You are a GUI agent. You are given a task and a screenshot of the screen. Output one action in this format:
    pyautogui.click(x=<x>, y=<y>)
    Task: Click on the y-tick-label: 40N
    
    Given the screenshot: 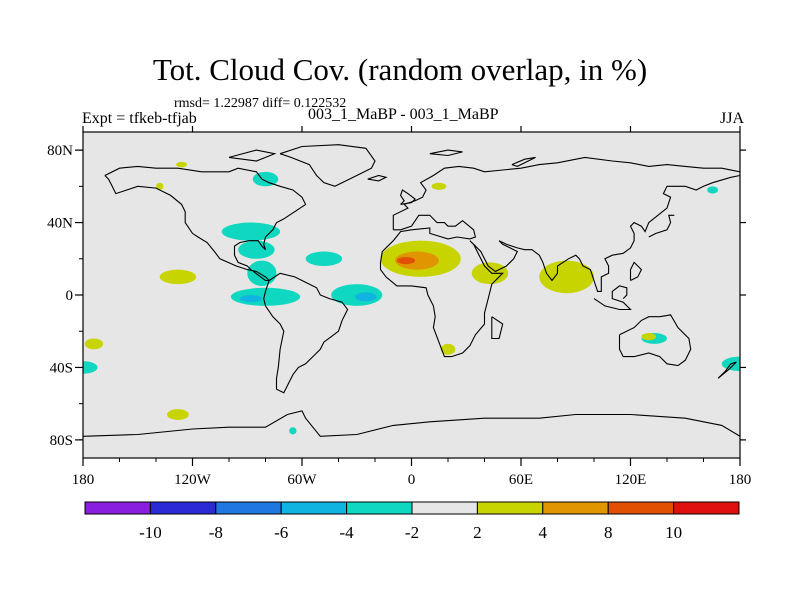 What is the action you would take?
    pyautogui.click(x=60, y=224)
    